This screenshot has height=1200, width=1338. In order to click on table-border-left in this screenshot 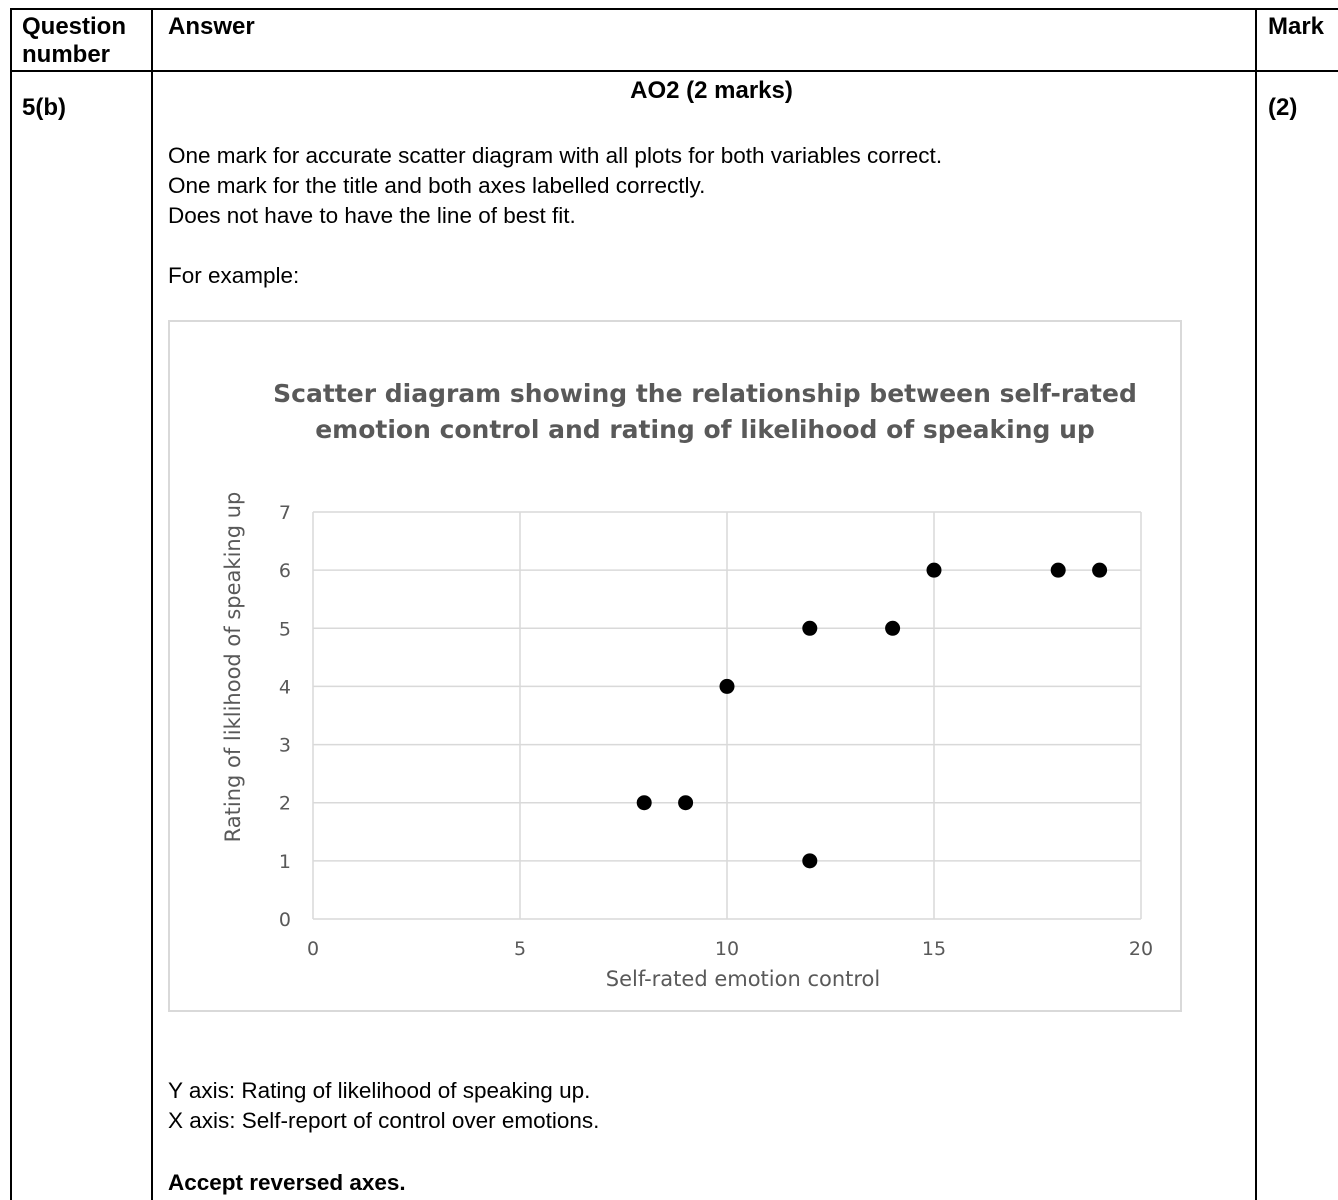, I will do `click(11, 604)`.